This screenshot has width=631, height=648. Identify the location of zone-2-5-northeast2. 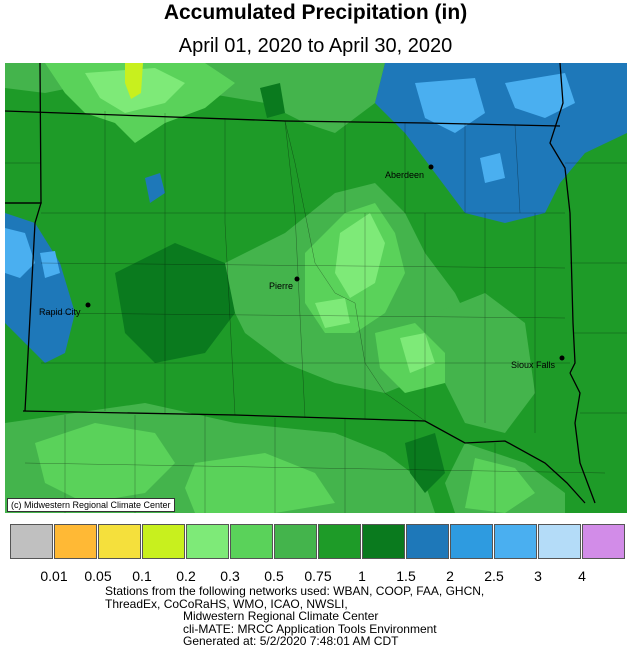
(540, 95).